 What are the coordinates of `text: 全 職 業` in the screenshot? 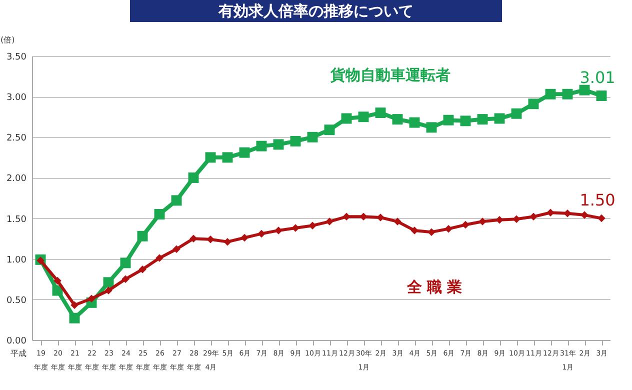 It's located at (434, 287).